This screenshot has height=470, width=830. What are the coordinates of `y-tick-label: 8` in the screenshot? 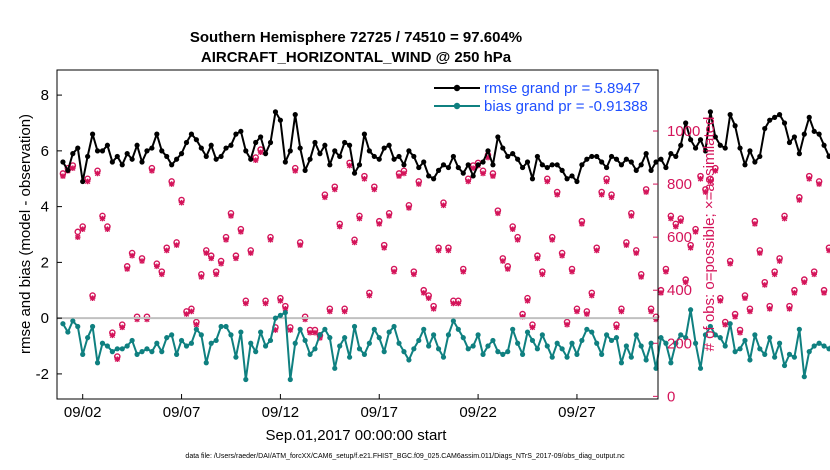 It's located at (45, 95).